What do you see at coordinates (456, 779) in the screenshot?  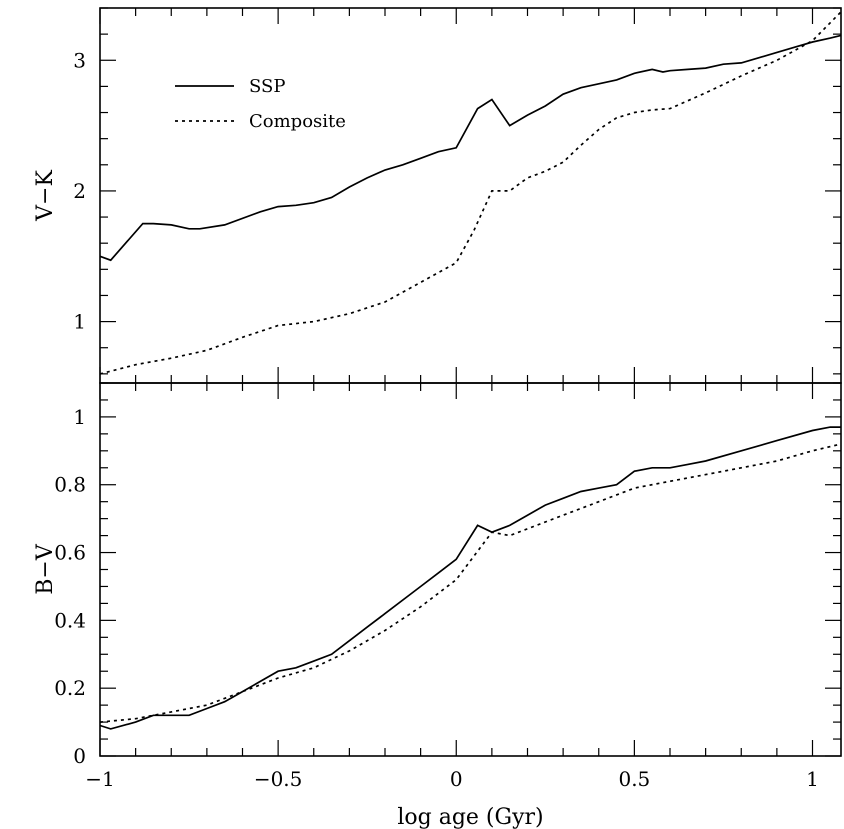 I see `x-tick-label: 0` at bounding box center [456, 779].